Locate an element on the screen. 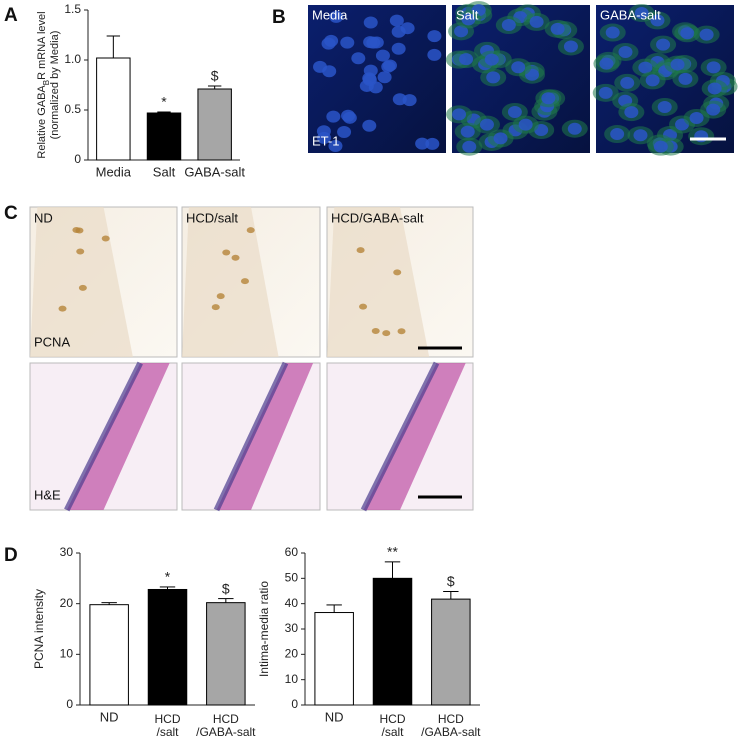 This screenshot has height=742, width=741. y-tick-label: 30 is located at coordinates (292, 628).